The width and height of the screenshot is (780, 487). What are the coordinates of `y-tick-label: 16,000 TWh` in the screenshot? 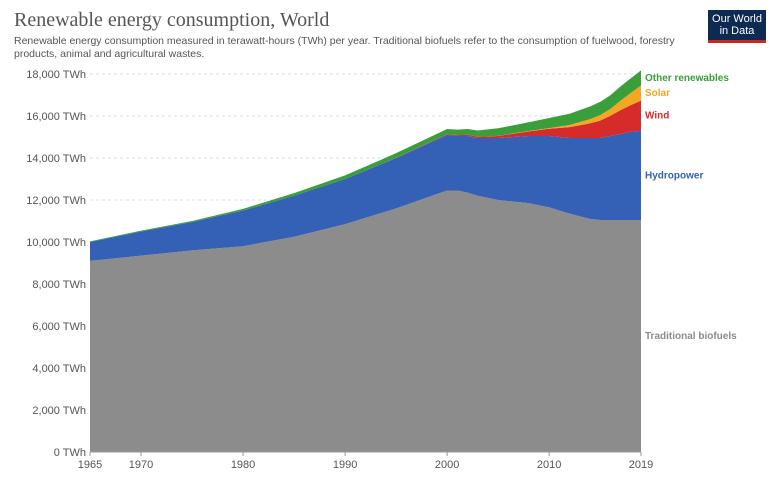 It's located at (56, 117).